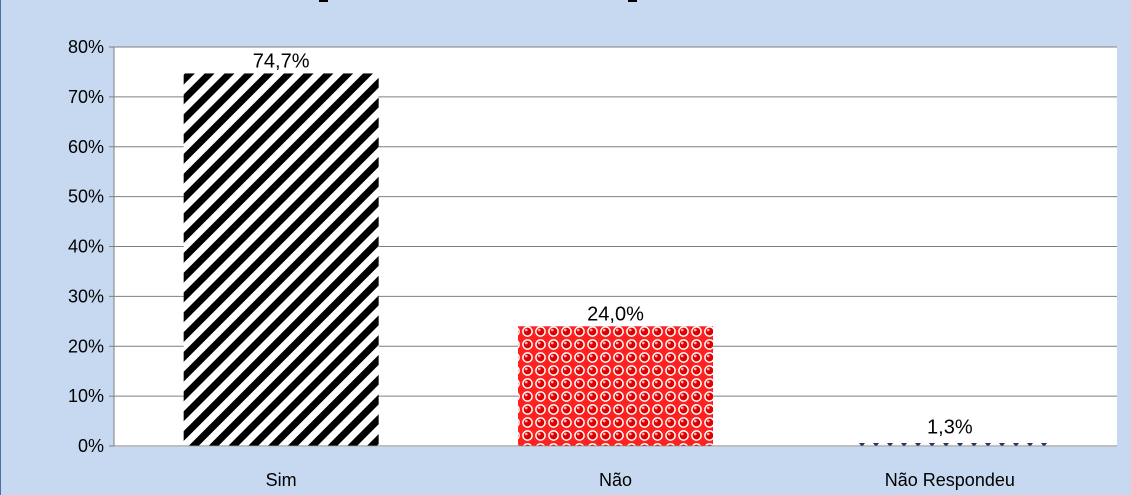 This screenshot has width=1131, height=495. What do you see at coordinates (950, 428) in the screenshot?
I see `data-label: 1,3%` at bounding box center [950, 428].